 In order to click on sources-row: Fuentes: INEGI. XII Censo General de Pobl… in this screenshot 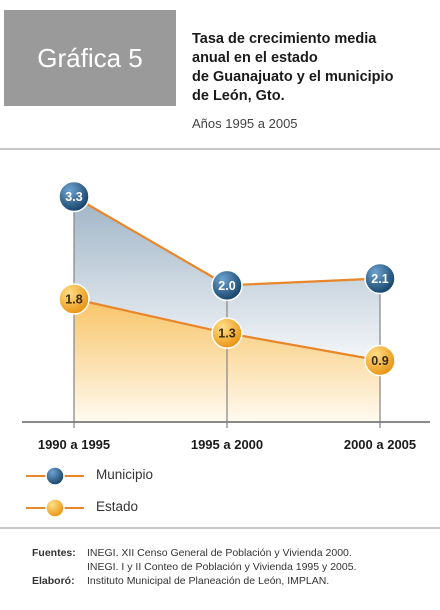, I will do `click(192, 553)`.